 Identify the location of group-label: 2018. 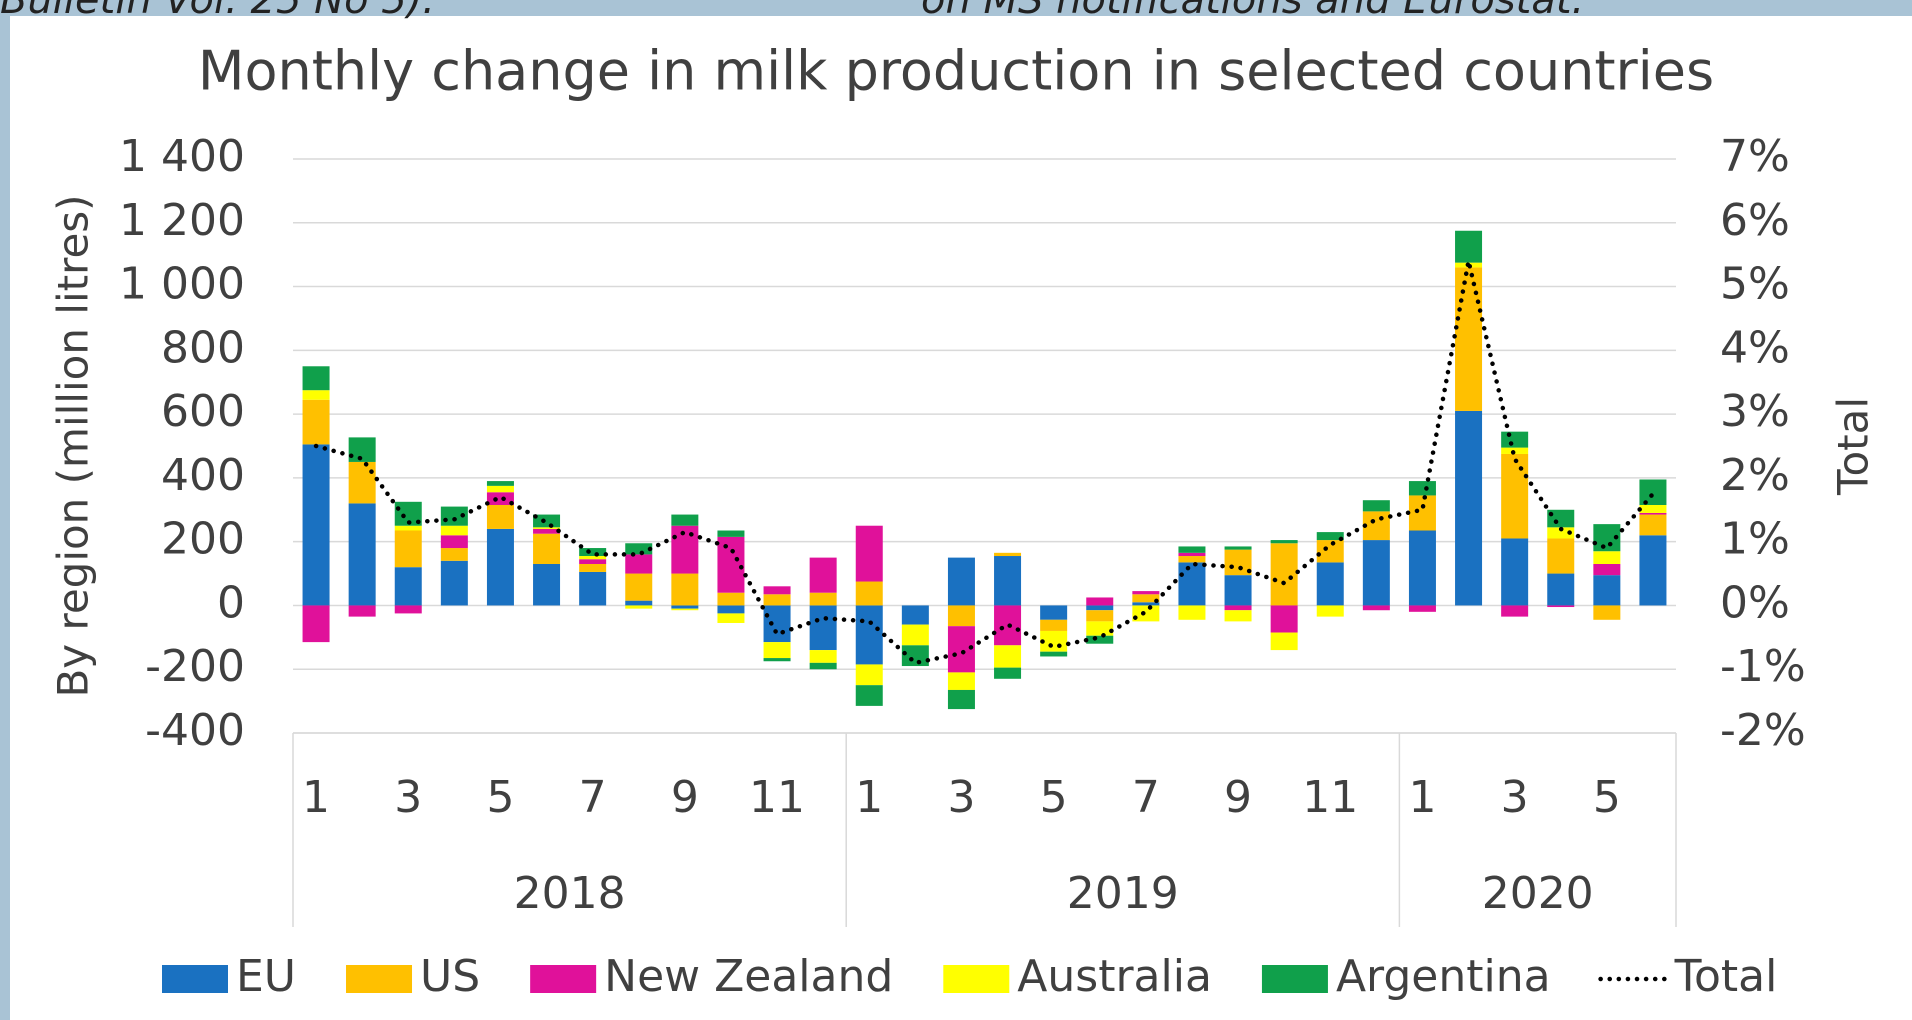
(570, 893).